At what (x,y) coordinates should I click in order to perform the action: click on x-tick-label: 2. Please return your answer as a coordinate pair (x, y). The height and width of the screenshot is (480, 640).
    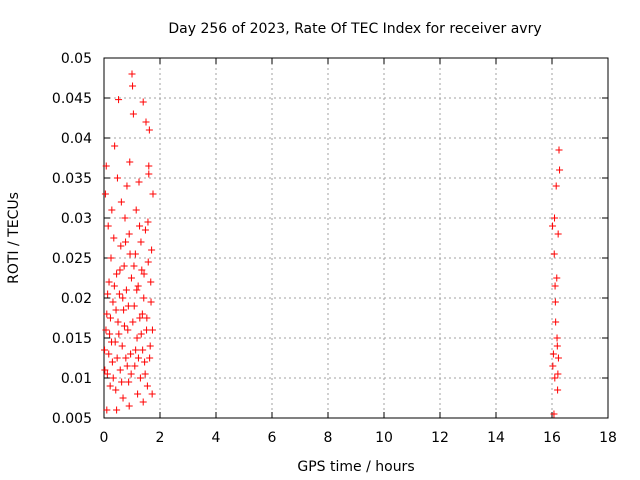
    Looking at the image, I should click on (160, 438).